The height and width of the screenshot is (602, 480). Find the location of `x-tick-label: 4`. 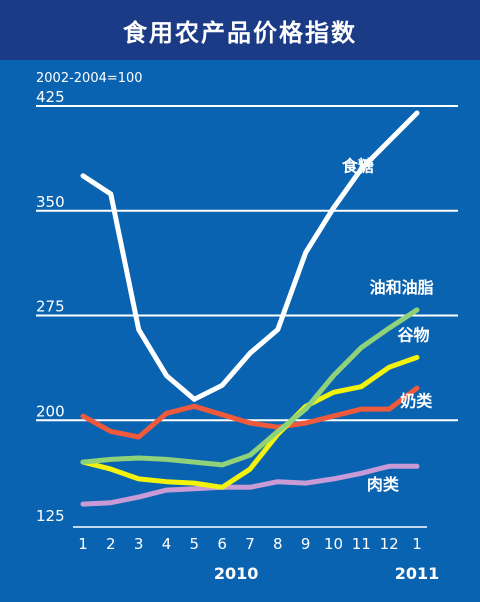

x-tick-label: 4 is located at coordinates (167, 544).